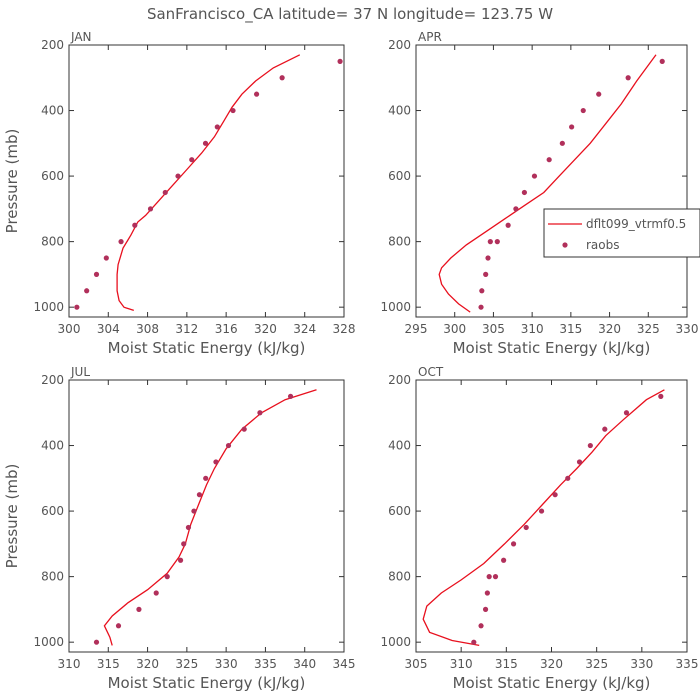 The height and width of the screenshot is (700, 700). What do you see at coordinates (186, 329) in the screenshot?
I see `x-tick-label: 312` at bounding box center [186, 329].